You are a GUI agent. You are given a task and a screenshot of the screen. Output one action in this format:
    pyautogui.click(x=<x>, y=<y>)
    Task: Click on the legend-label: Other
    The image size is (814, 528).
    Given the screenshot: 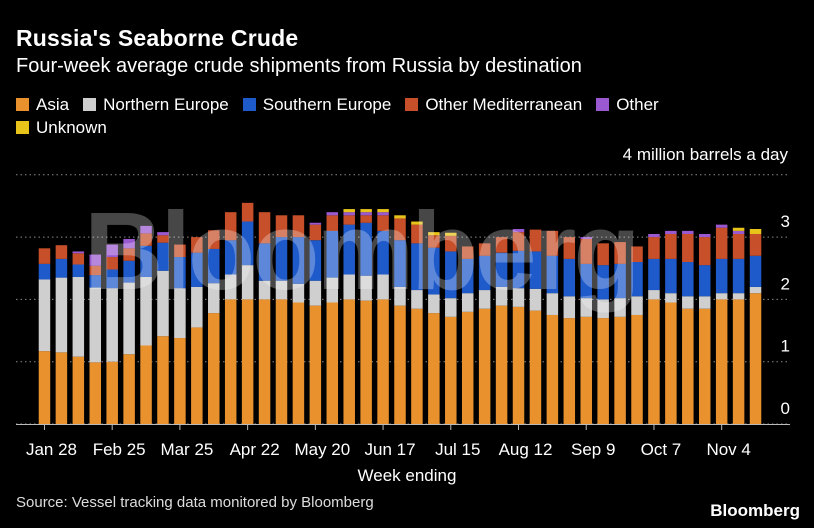 What is the action you would take?
    pyautogui.click(x=637, y=104)
    